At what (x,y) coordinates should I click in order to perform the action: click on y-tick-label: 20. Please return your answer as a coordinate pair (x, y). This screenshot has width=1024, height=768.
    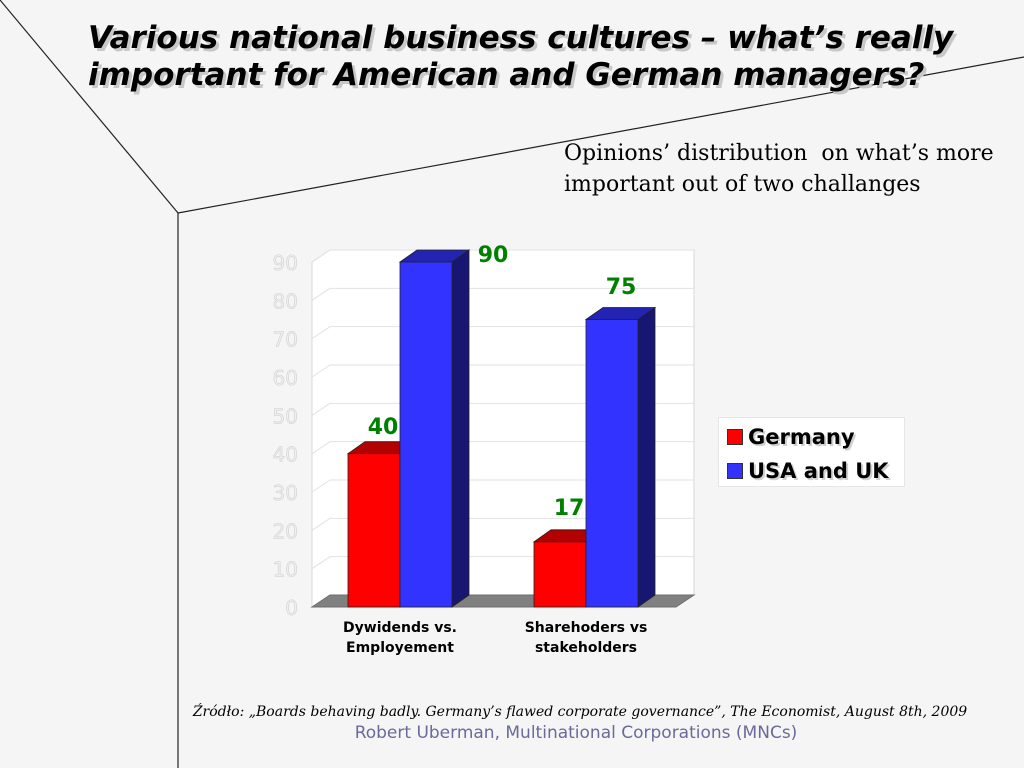
    Looking at the image, I should click on (285, 531).